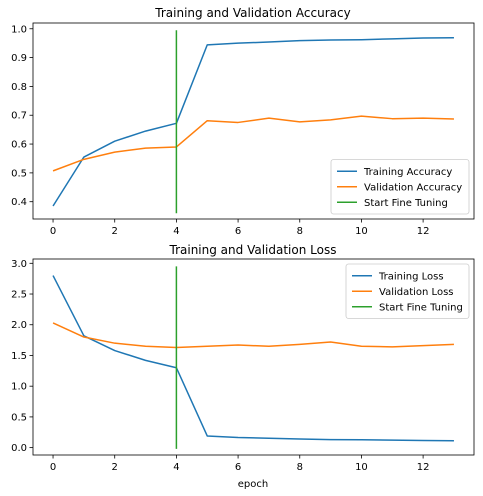  Describe the element at coordinates (19, 448) in the screenshot. I see `y-tick-label: 0.0` at that location.